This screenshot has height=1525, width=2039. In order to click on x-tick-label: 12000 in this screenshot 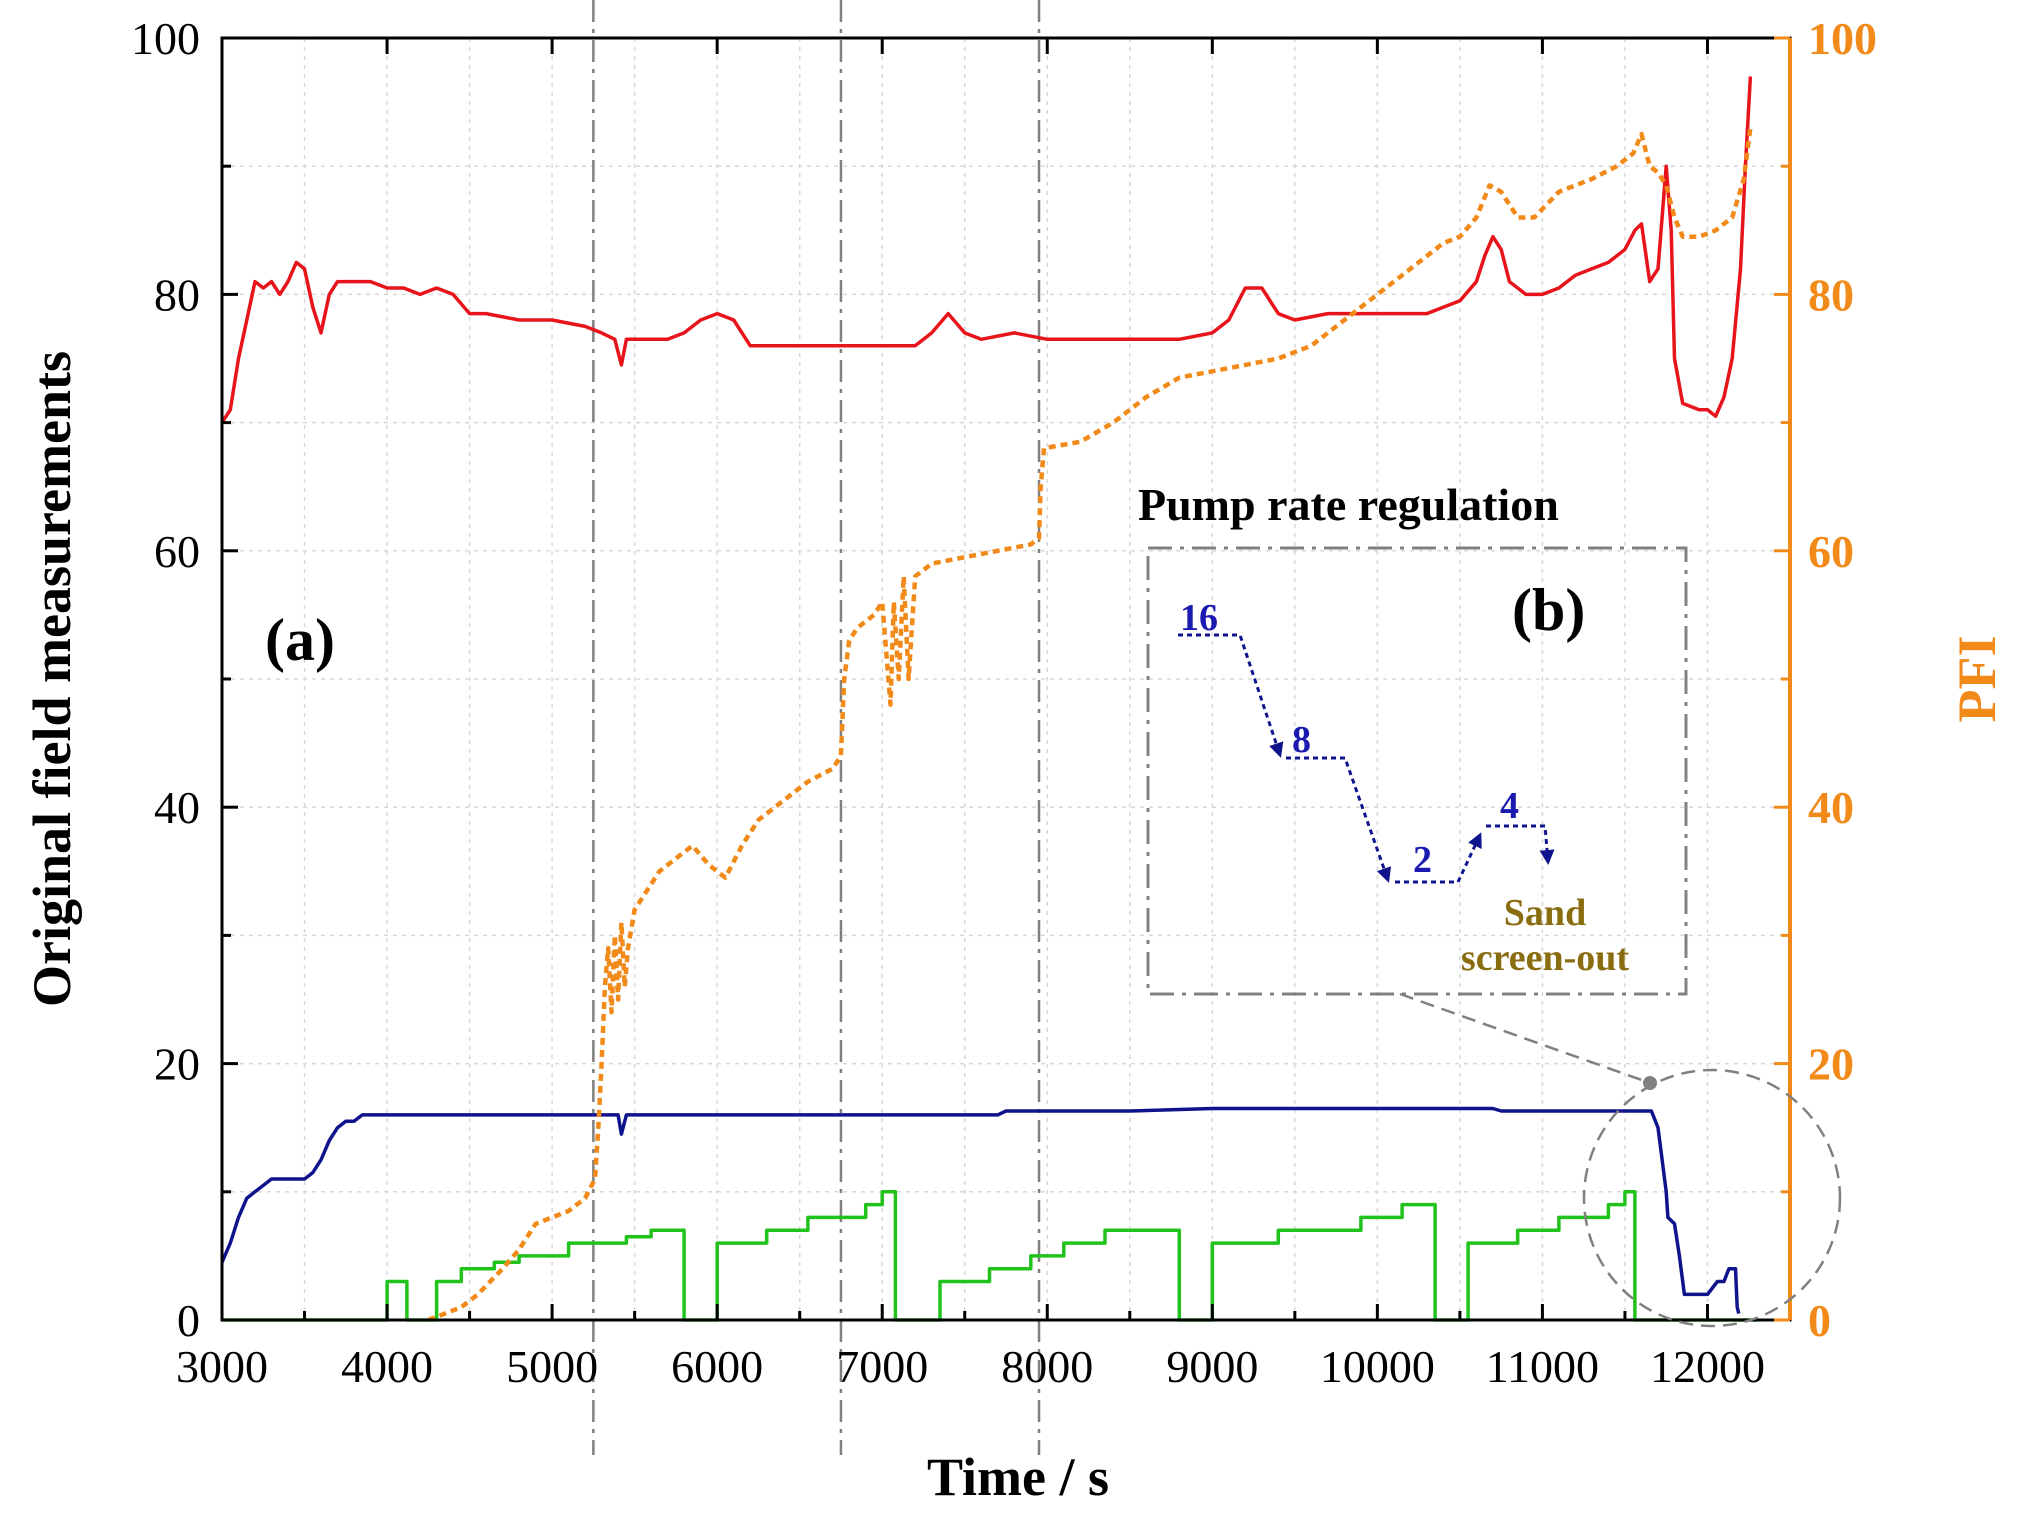, I will do `click(1707, 1366)`.